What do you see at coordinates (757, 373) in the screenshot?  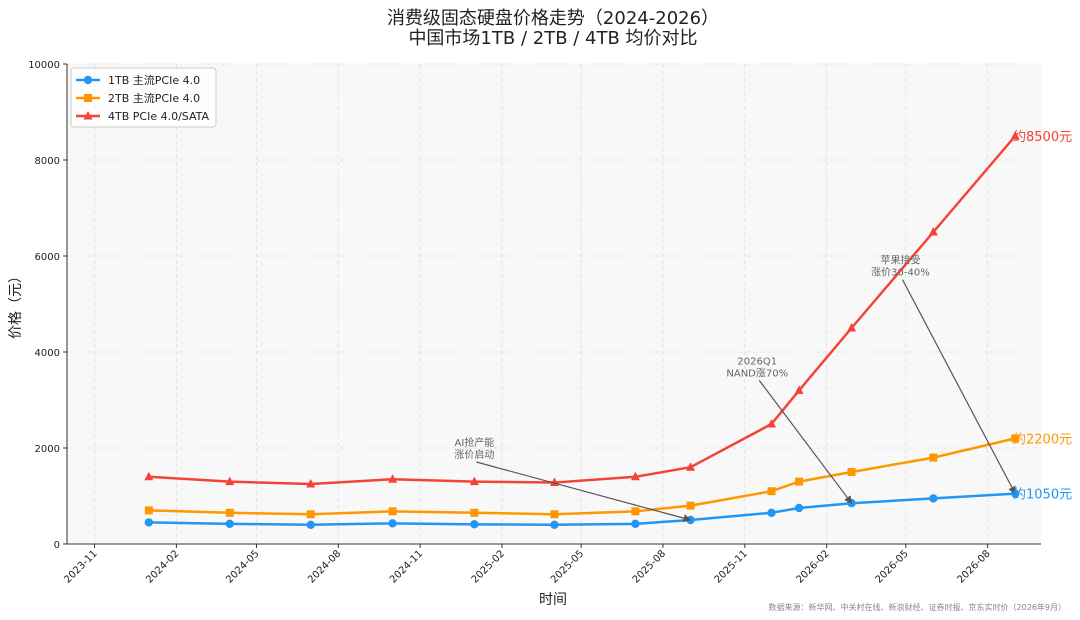 I see `annotation-text: NAND涨70%` at bounding box center [757, 373].